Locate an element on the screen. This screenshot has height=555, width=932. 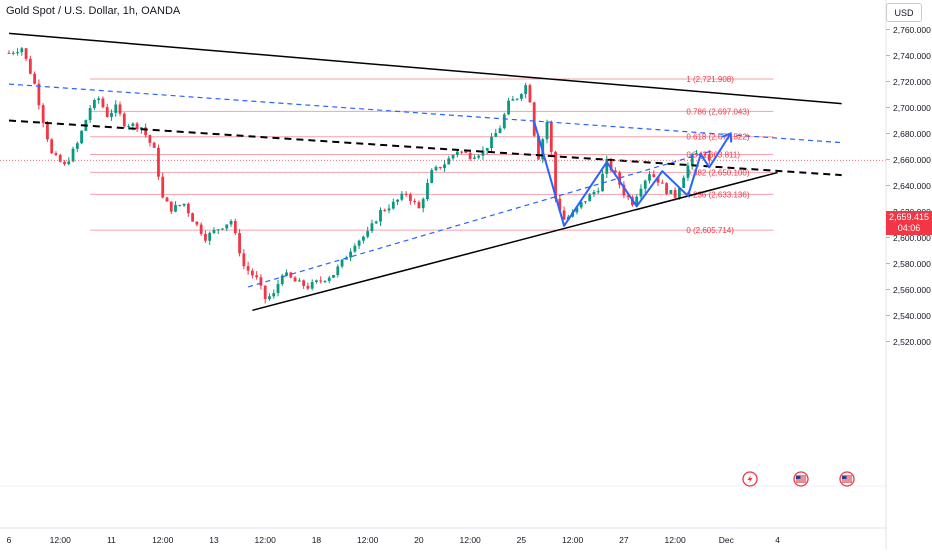
projection-path is located at coordinates (633, 174).